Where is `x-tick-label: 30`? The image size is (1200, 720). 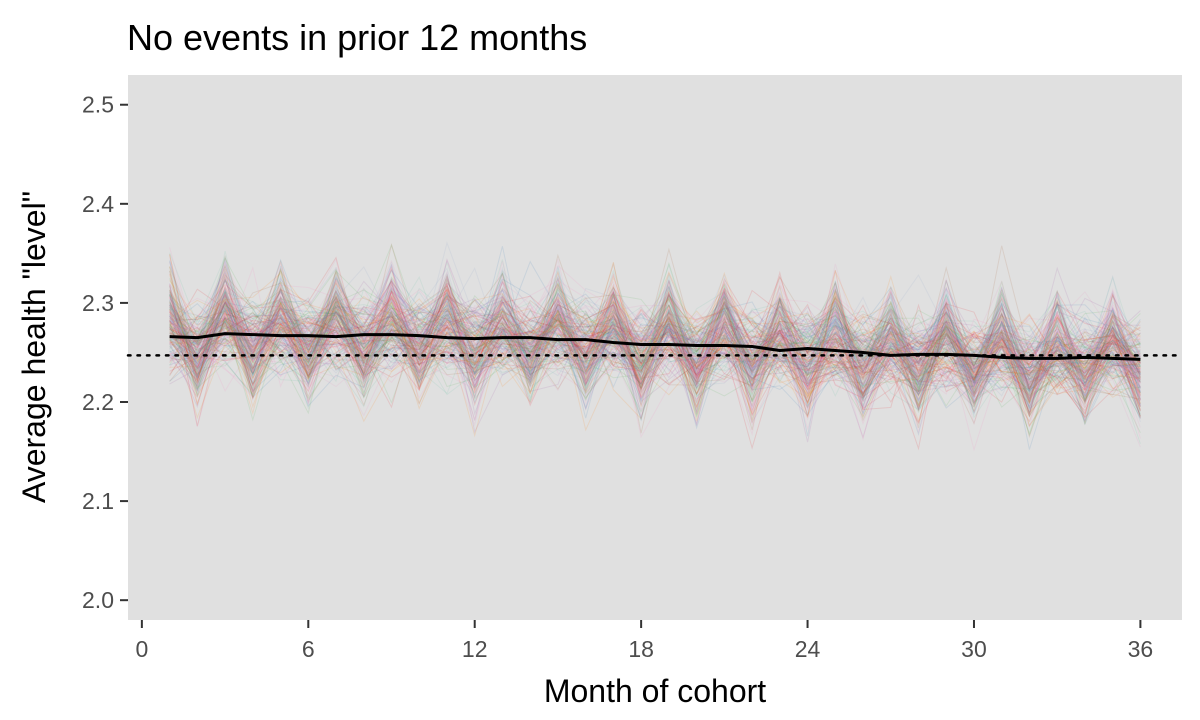 x-tick-label: 30 is located at coordinates (974, 649).